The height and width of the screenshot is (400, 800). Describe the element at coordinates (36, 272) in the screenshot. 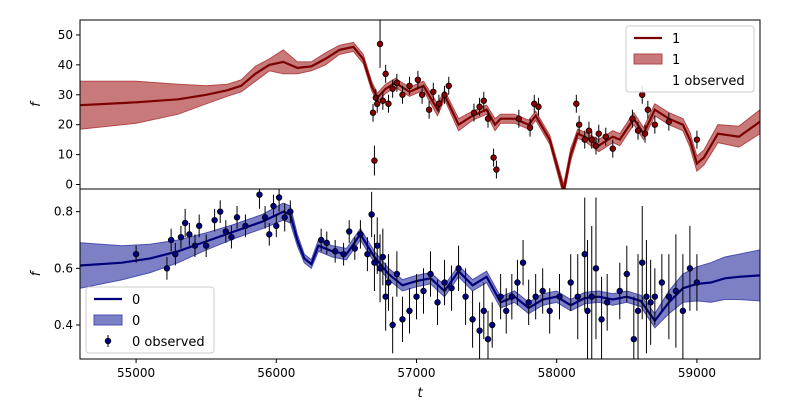

I see `panel-1-ylabel: f` at that location.